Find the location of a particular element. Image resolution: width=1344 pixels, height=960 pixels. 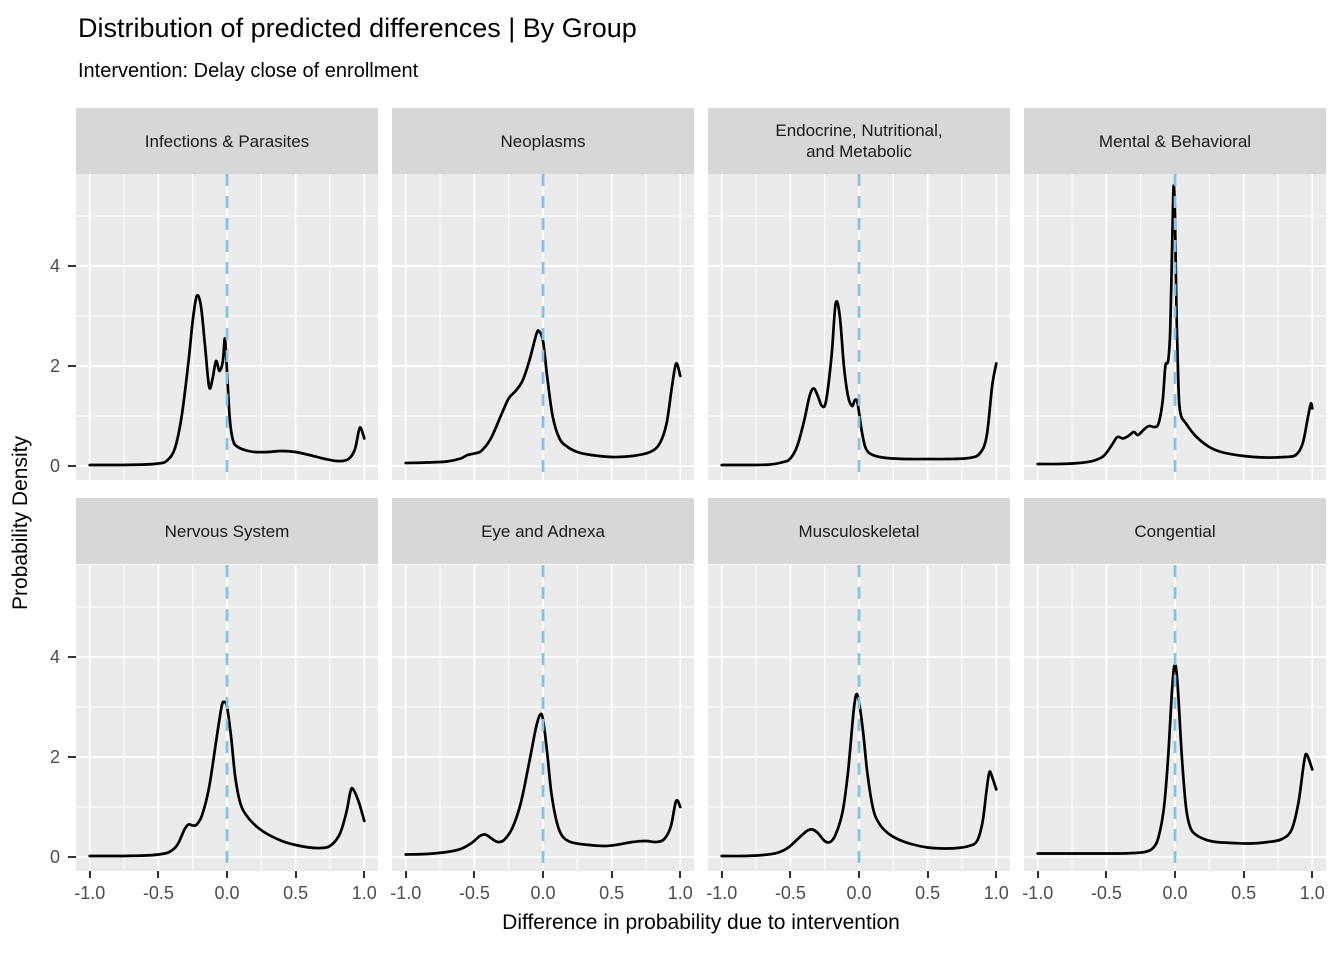

facet-strip-eye-and-adnexa: Eye and Adnexa is located at coordinates (543, 531).